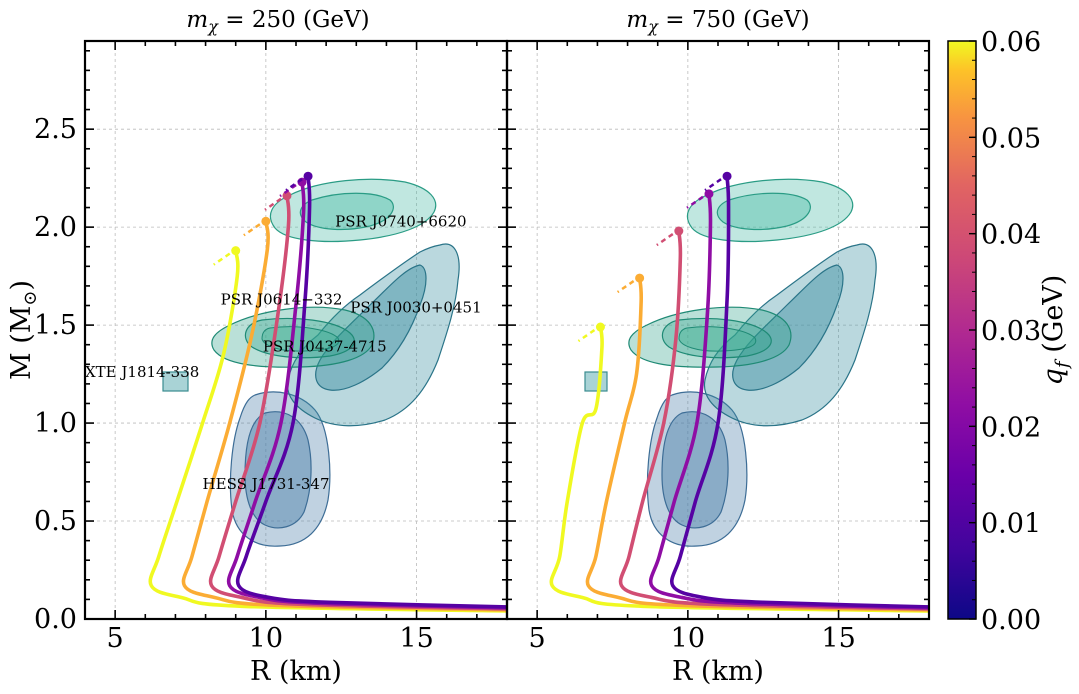 The height and width of the screenshot is (694, 1079). What do you see at coordinates (1011, 524) in the screenshot?
I see `colorbar-tick-label: 0.01` at bounding box center [1011, 524].